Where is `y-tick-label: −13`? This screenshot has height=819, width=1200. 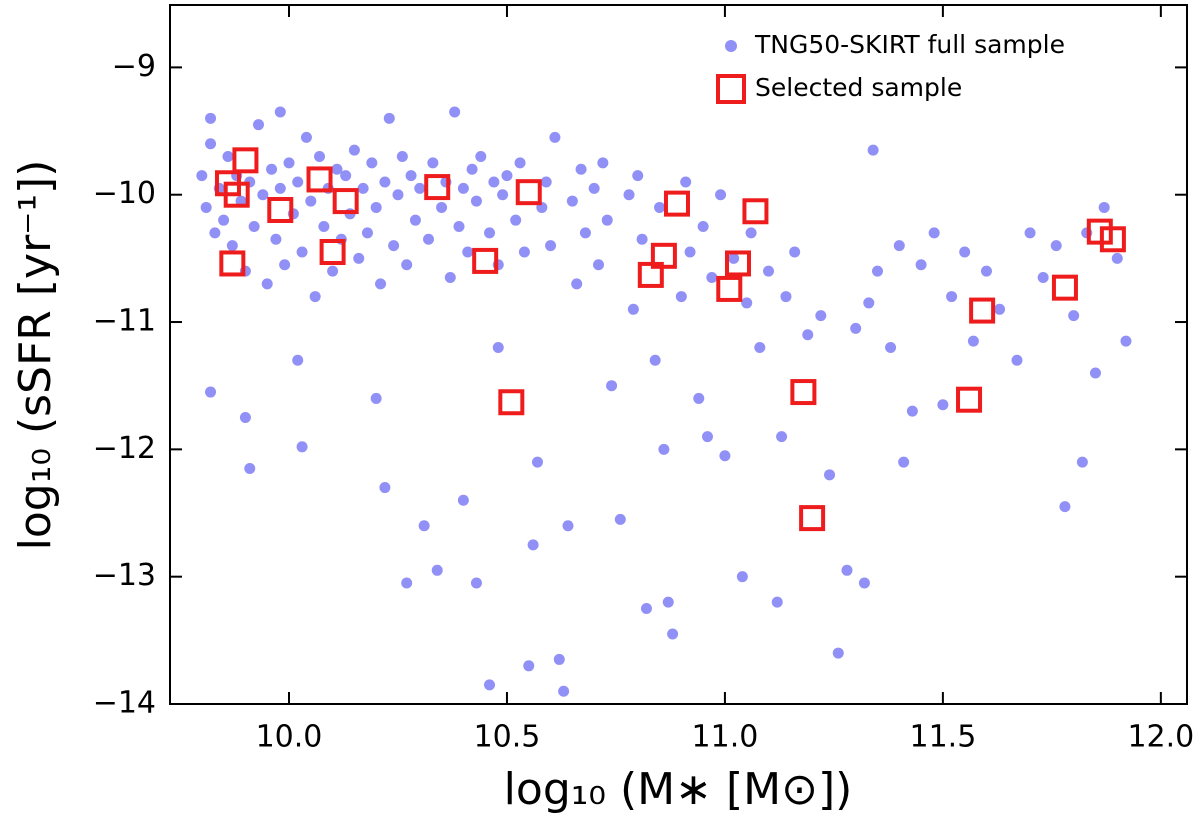
y-tick-label: −13 is located at coordinates (124, 575).